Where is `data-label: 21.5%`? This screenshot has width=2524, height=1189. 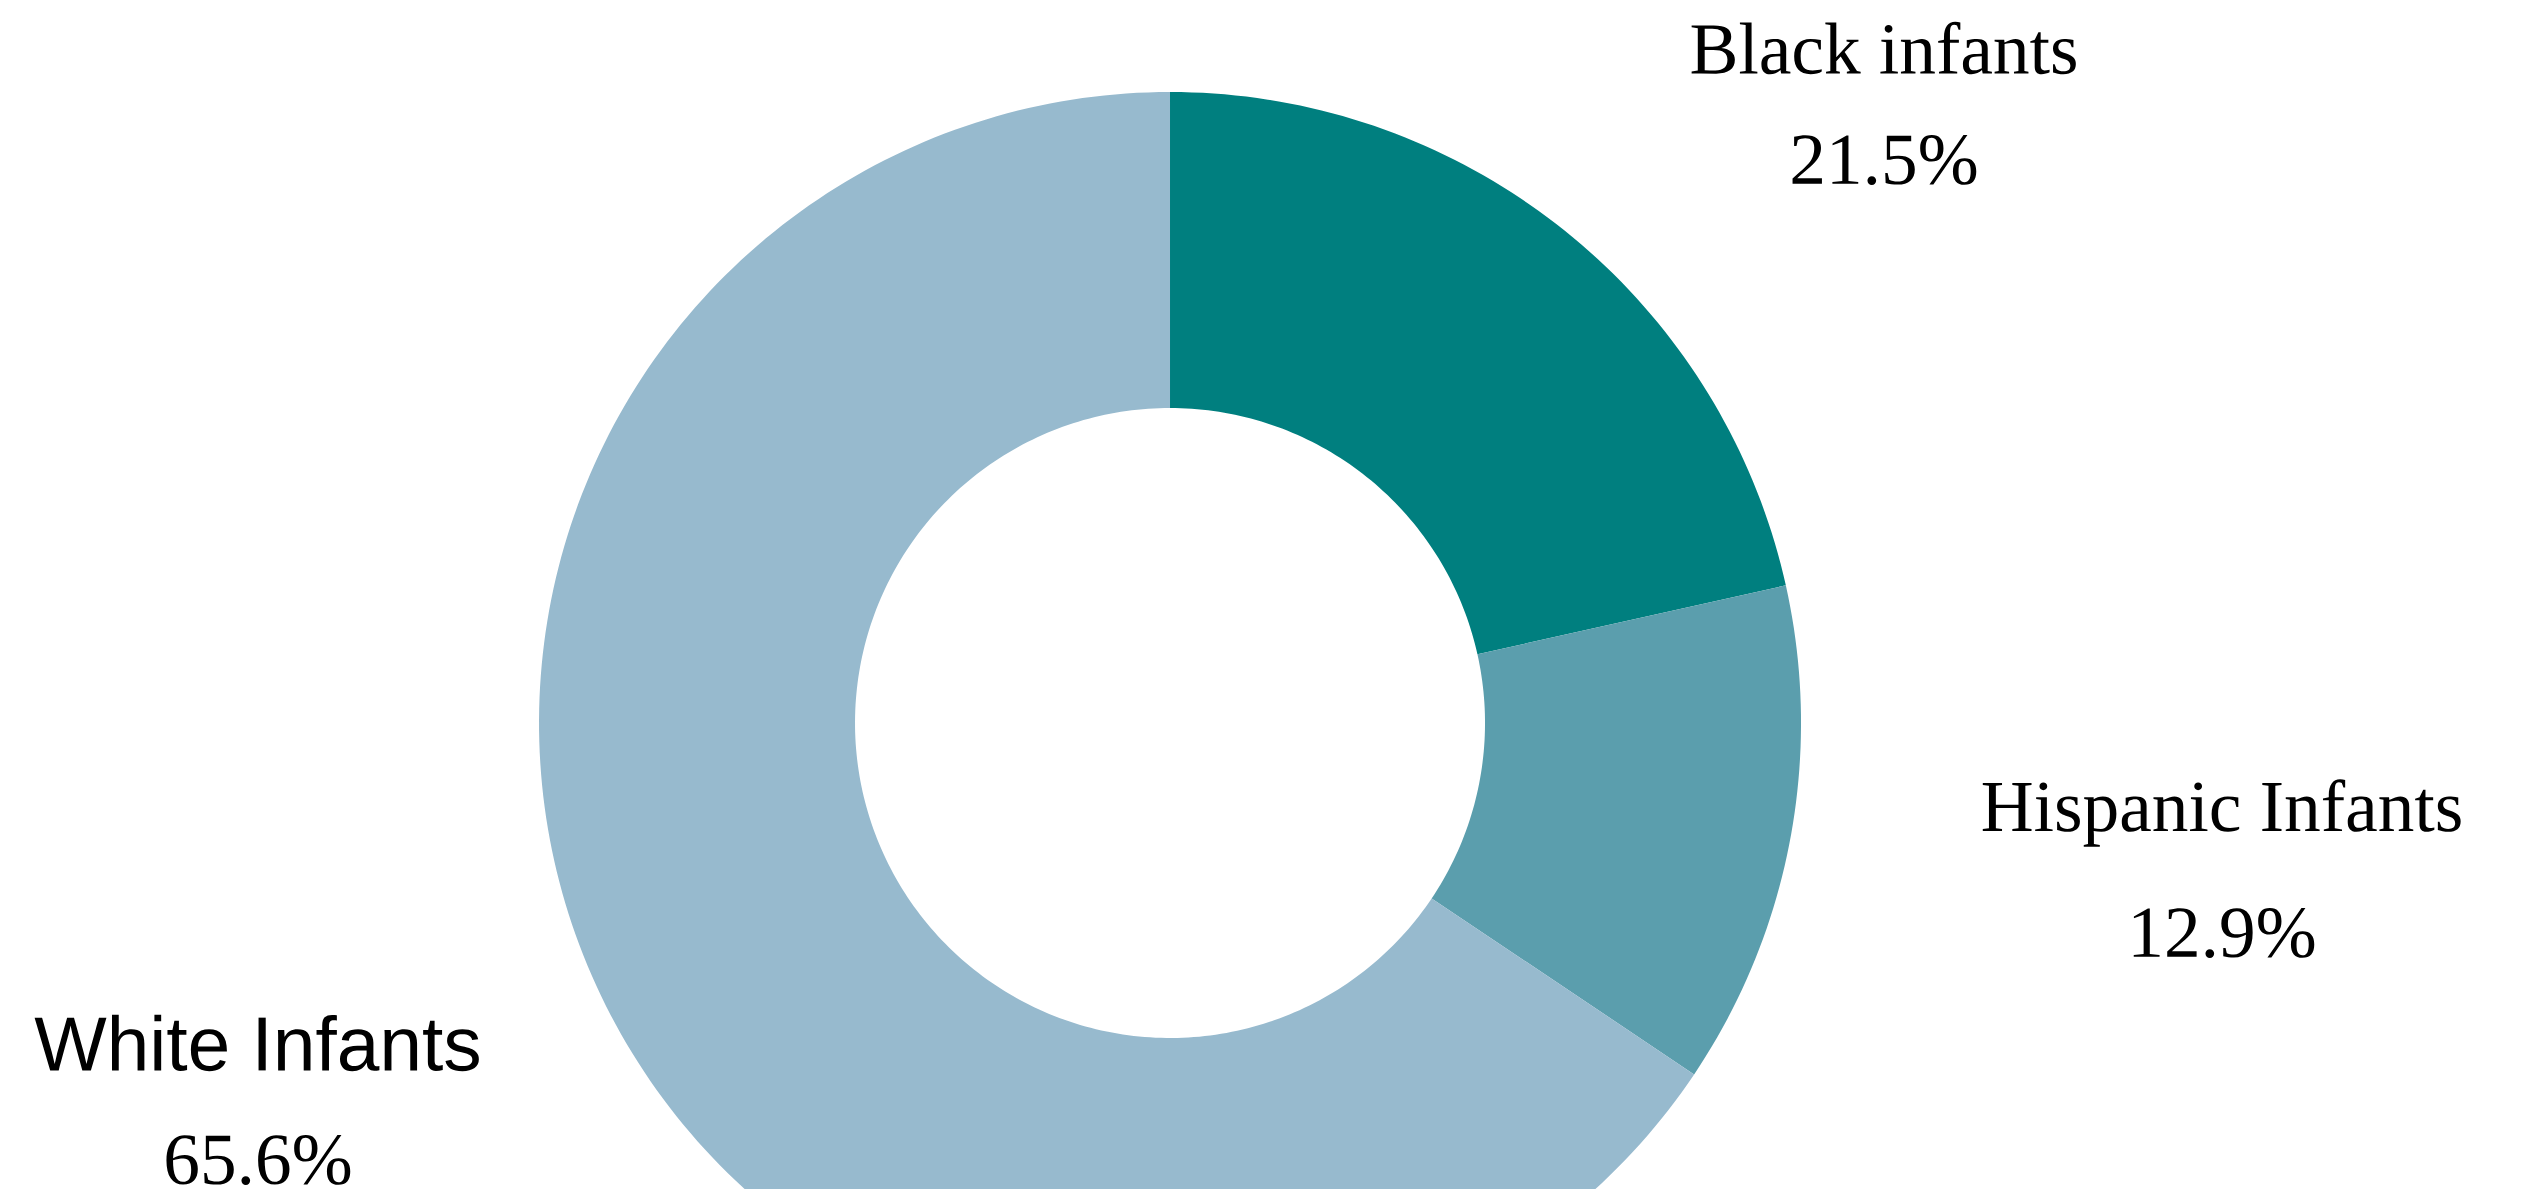 data-label: 21.5% is located at coordinates (1884, 160).